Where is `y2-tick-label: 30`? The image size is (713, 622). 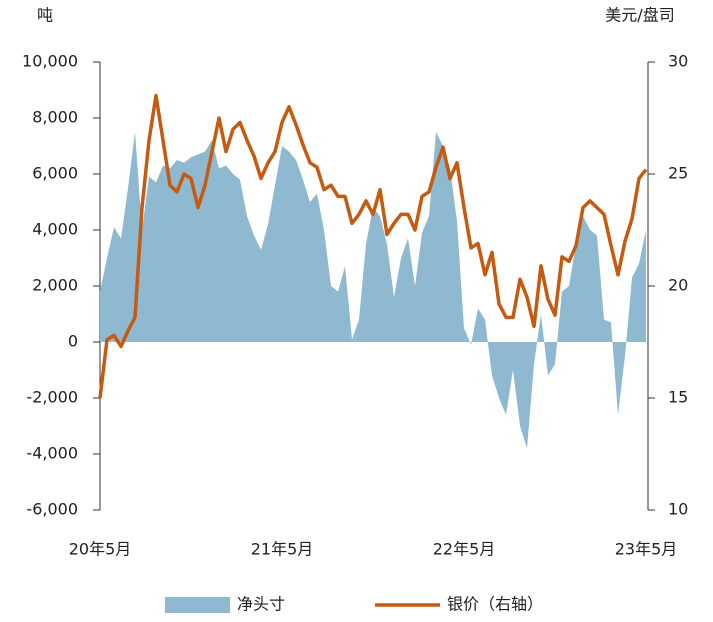
y2-tick-label: 30 is located at coordinates (678, 61).